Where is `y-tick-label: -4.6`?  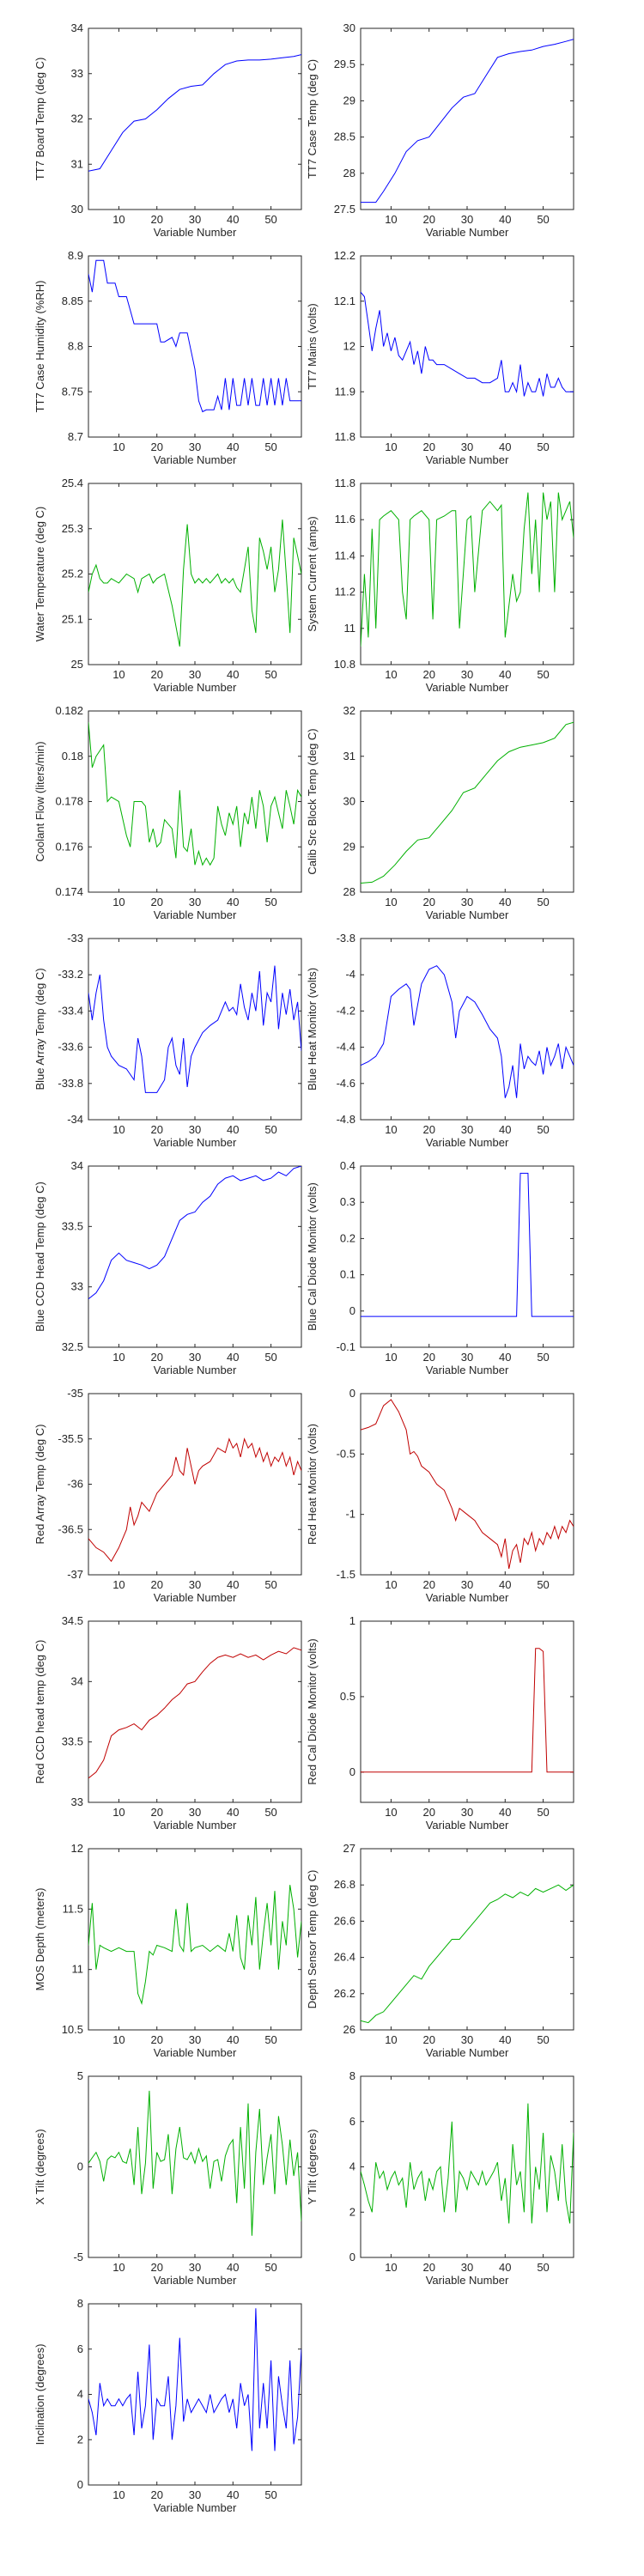 y-tick-label: -4.6 is located at coordinates (346, 1083).